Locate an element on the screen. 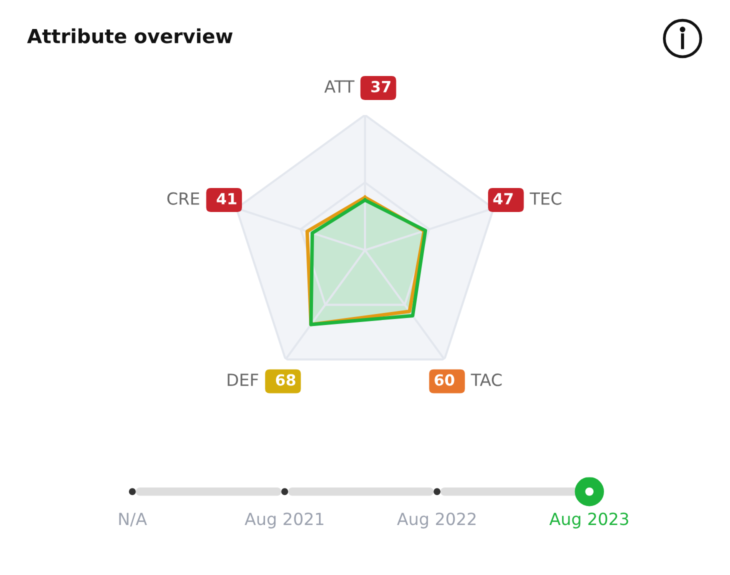 This screenshot has height=575, width=730. spoke-label: TEC is located at coordinates (546, 198).